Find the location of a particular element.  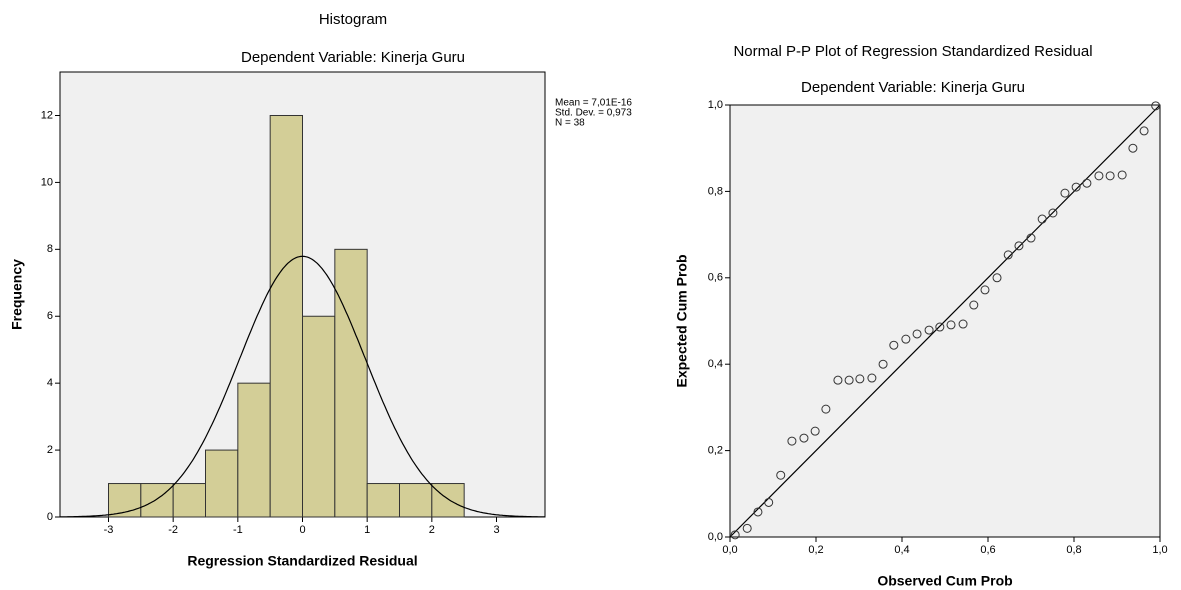

x-tick-label: -2 is located at coordinates (173, 530).